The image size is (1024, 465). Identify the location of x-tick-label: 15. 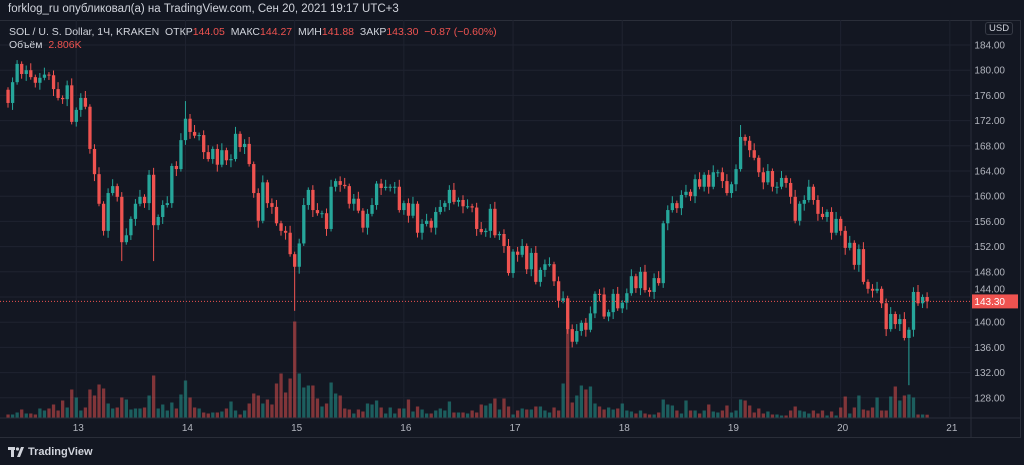
(297, 428).